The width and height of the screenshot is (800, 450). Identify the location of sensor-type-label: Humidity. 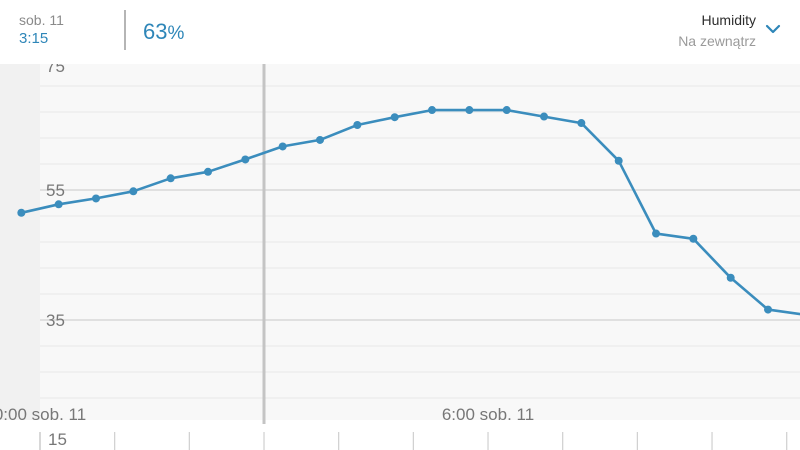
(728, 20).